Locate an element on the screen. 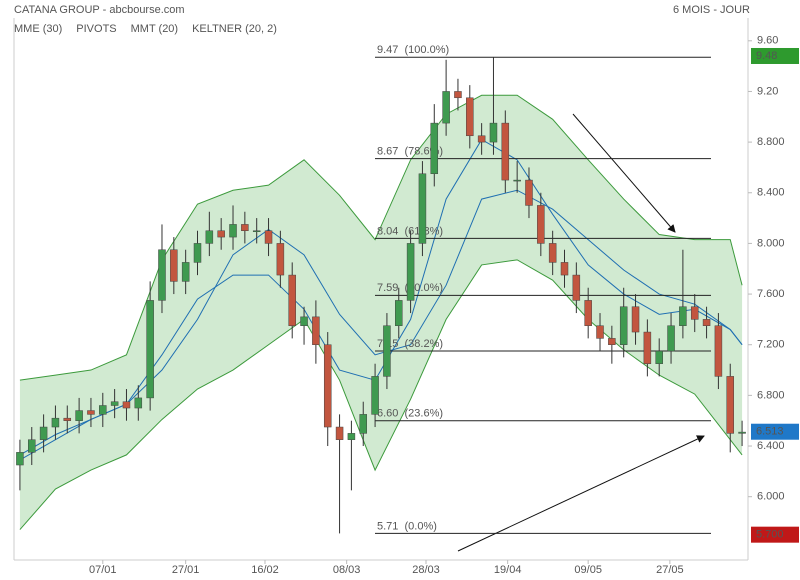 The height and width of the screenshot is (580, 800). chart-title: CATANA GROUP - abcbourse.com is located at coordinates (99, 10).